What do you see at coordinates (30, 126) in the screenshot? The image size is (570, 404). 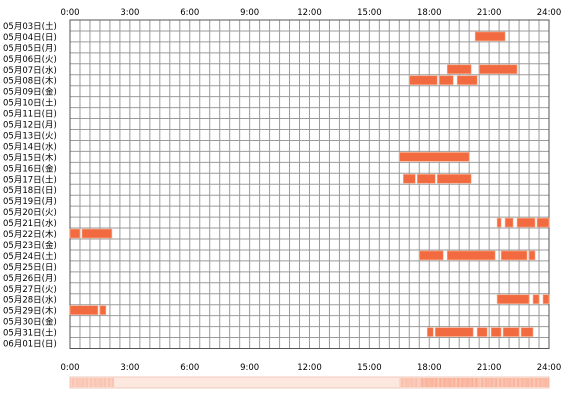 I see `row-label: 05月12日(月)` at bounding box center [30, 126].